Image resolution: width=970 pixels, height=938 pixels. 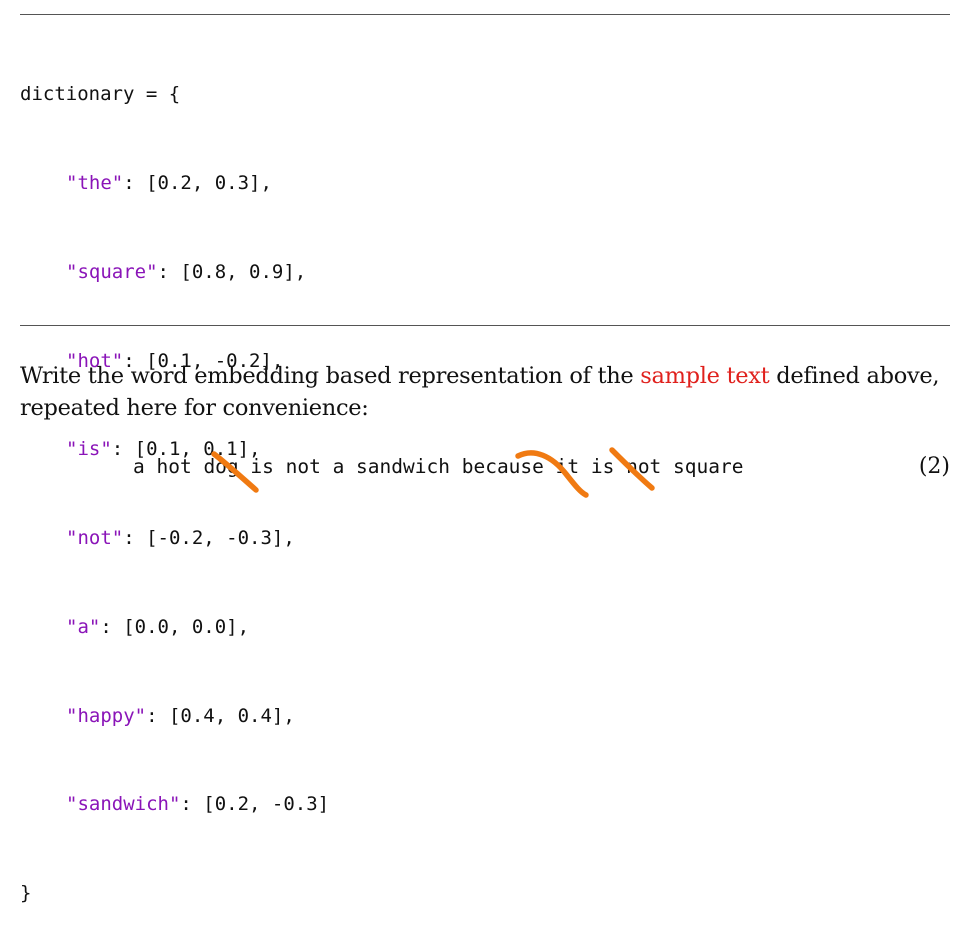 What do you see at coordinates (485, 14) in the screenshot?
I see `top-rule` at bounding box center [485, 14].